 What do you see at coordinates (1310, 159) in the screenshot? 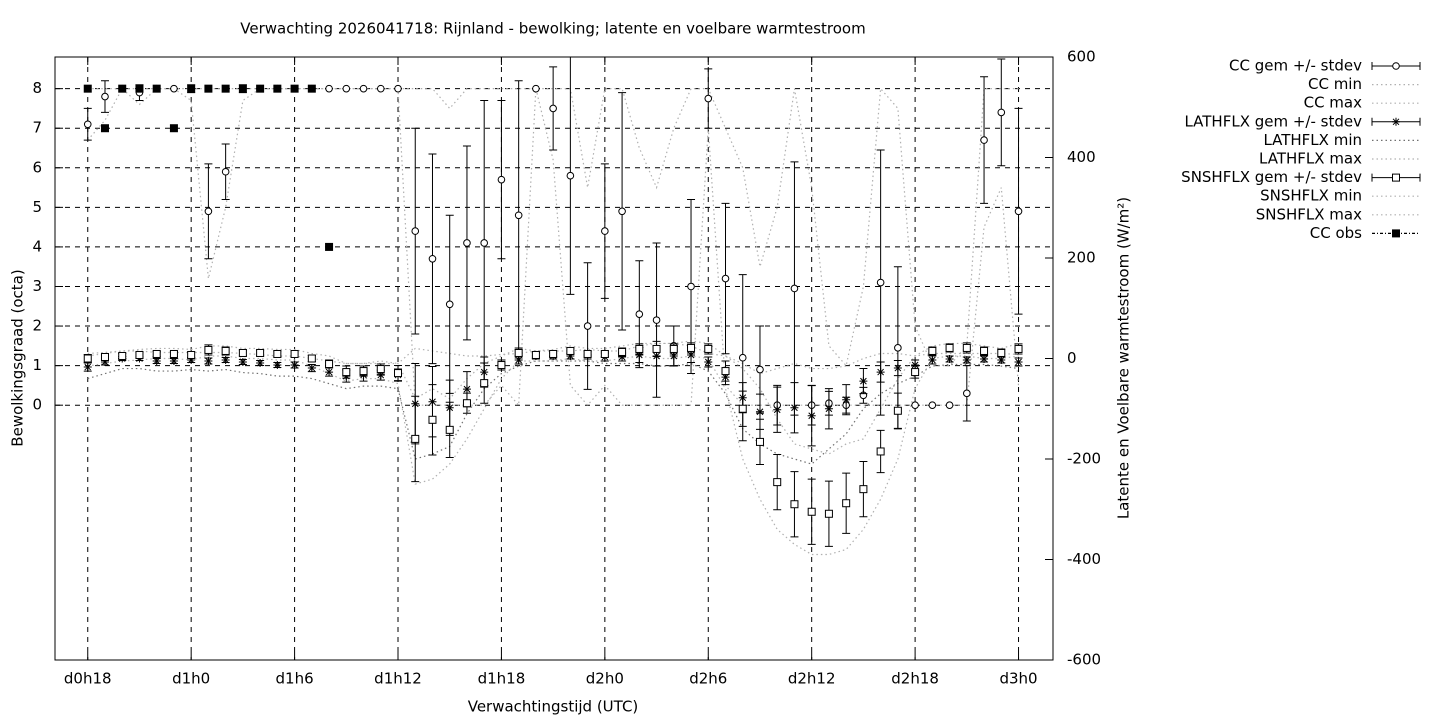
I see `legend-label: LATHFLX max` at bounding box center [1310, 159].